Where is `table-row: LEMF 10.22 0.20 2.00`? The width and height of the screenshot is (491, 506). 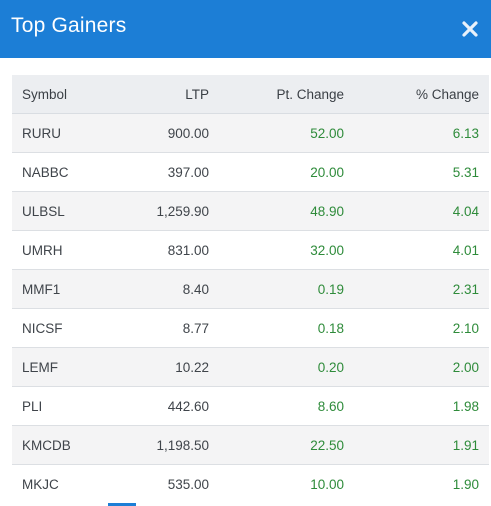
table-row: LEMF 10.22 0.20 2.00 is located at coordinates (250, 367).